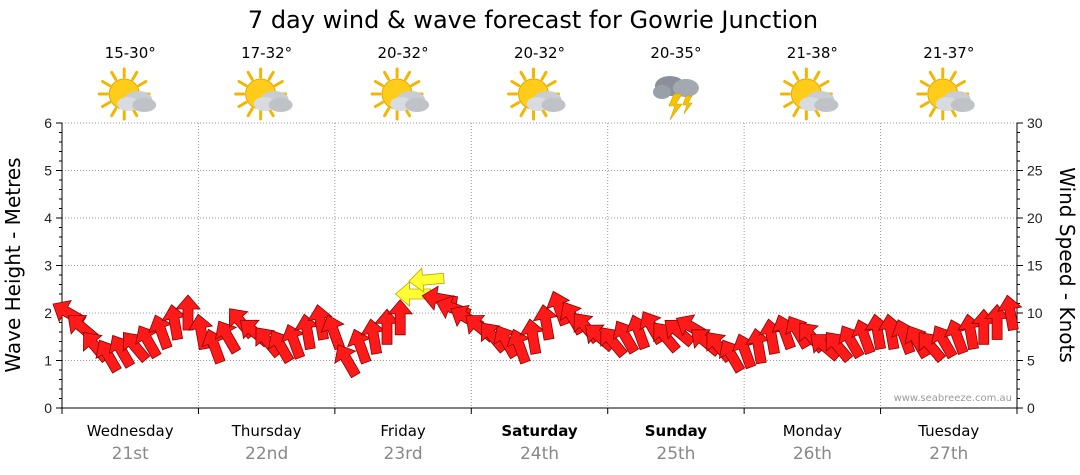 This screenshot has width=1080, height=475. Describe the element at coordinates (403, 454) in the screenshot. I see `date-label: 23rd` at that location.